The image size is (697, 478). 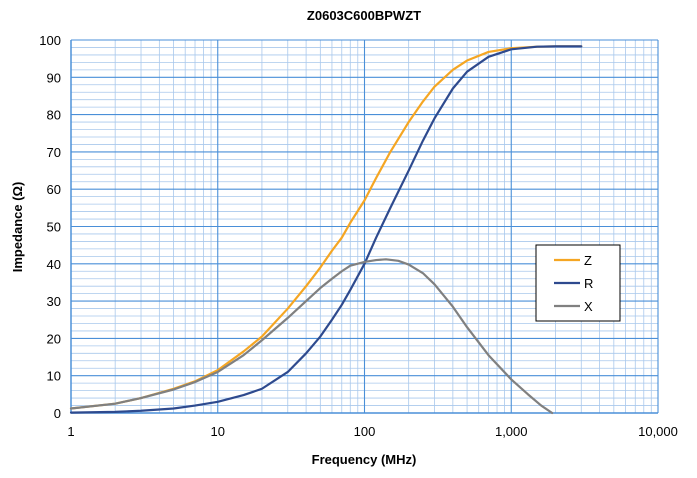 I want to click on y-tick-label: 40, so click(x=54, y=264).